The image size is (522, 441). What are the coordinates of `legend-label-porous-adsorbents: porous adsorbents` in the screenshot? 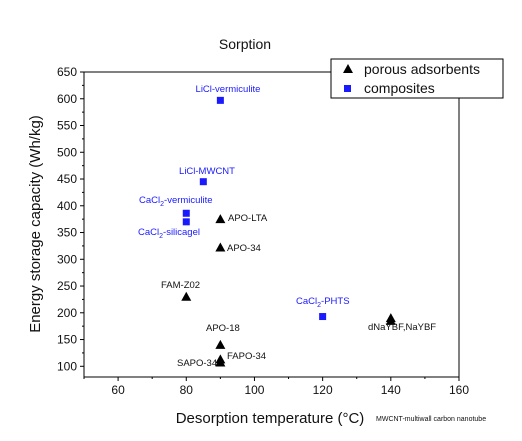 It's located at (422, 69).